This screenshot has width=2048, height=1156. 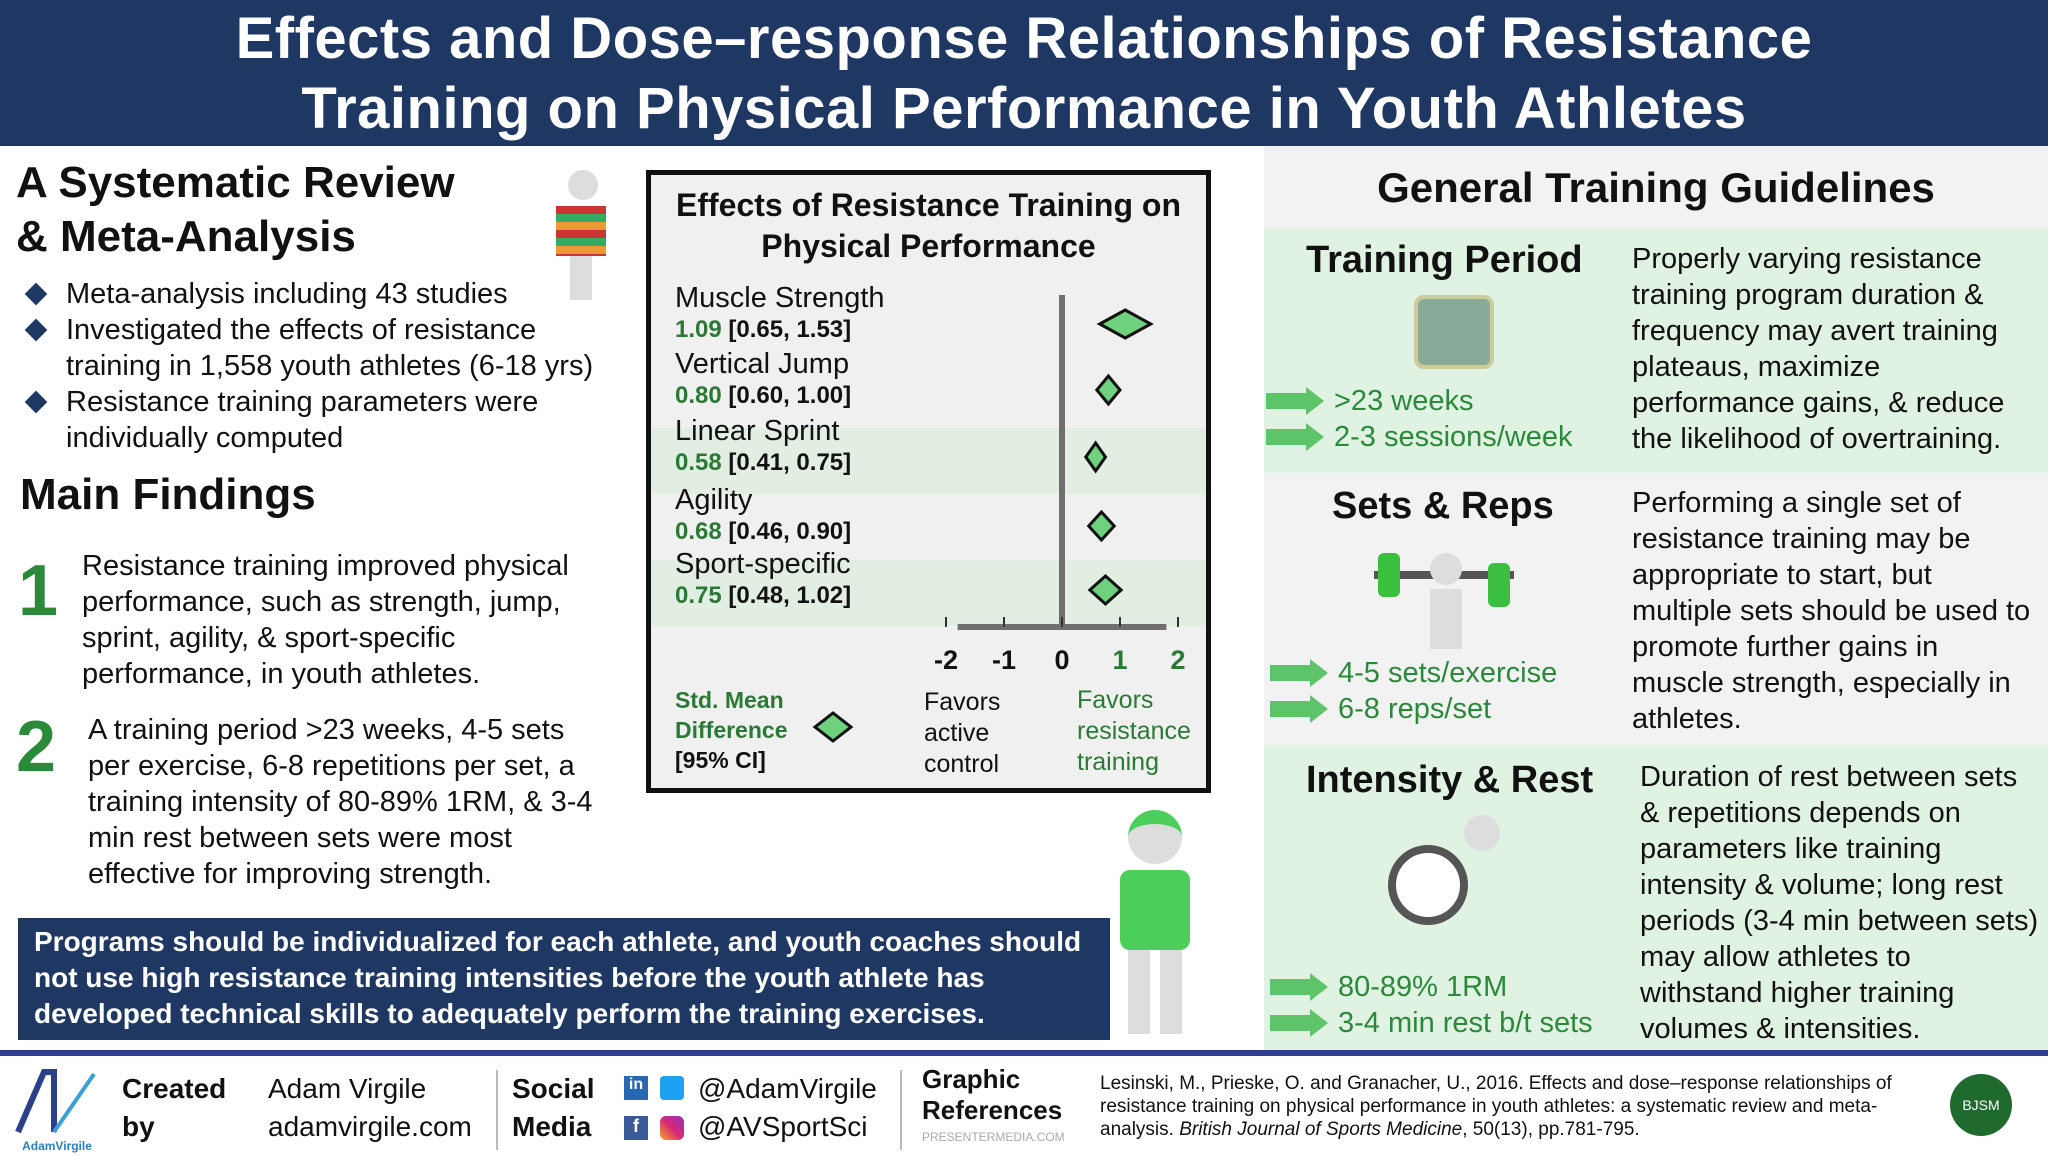 I want to click on outcome-value: 0.68 [0.46, 0.90], so click(x=763, y=532).